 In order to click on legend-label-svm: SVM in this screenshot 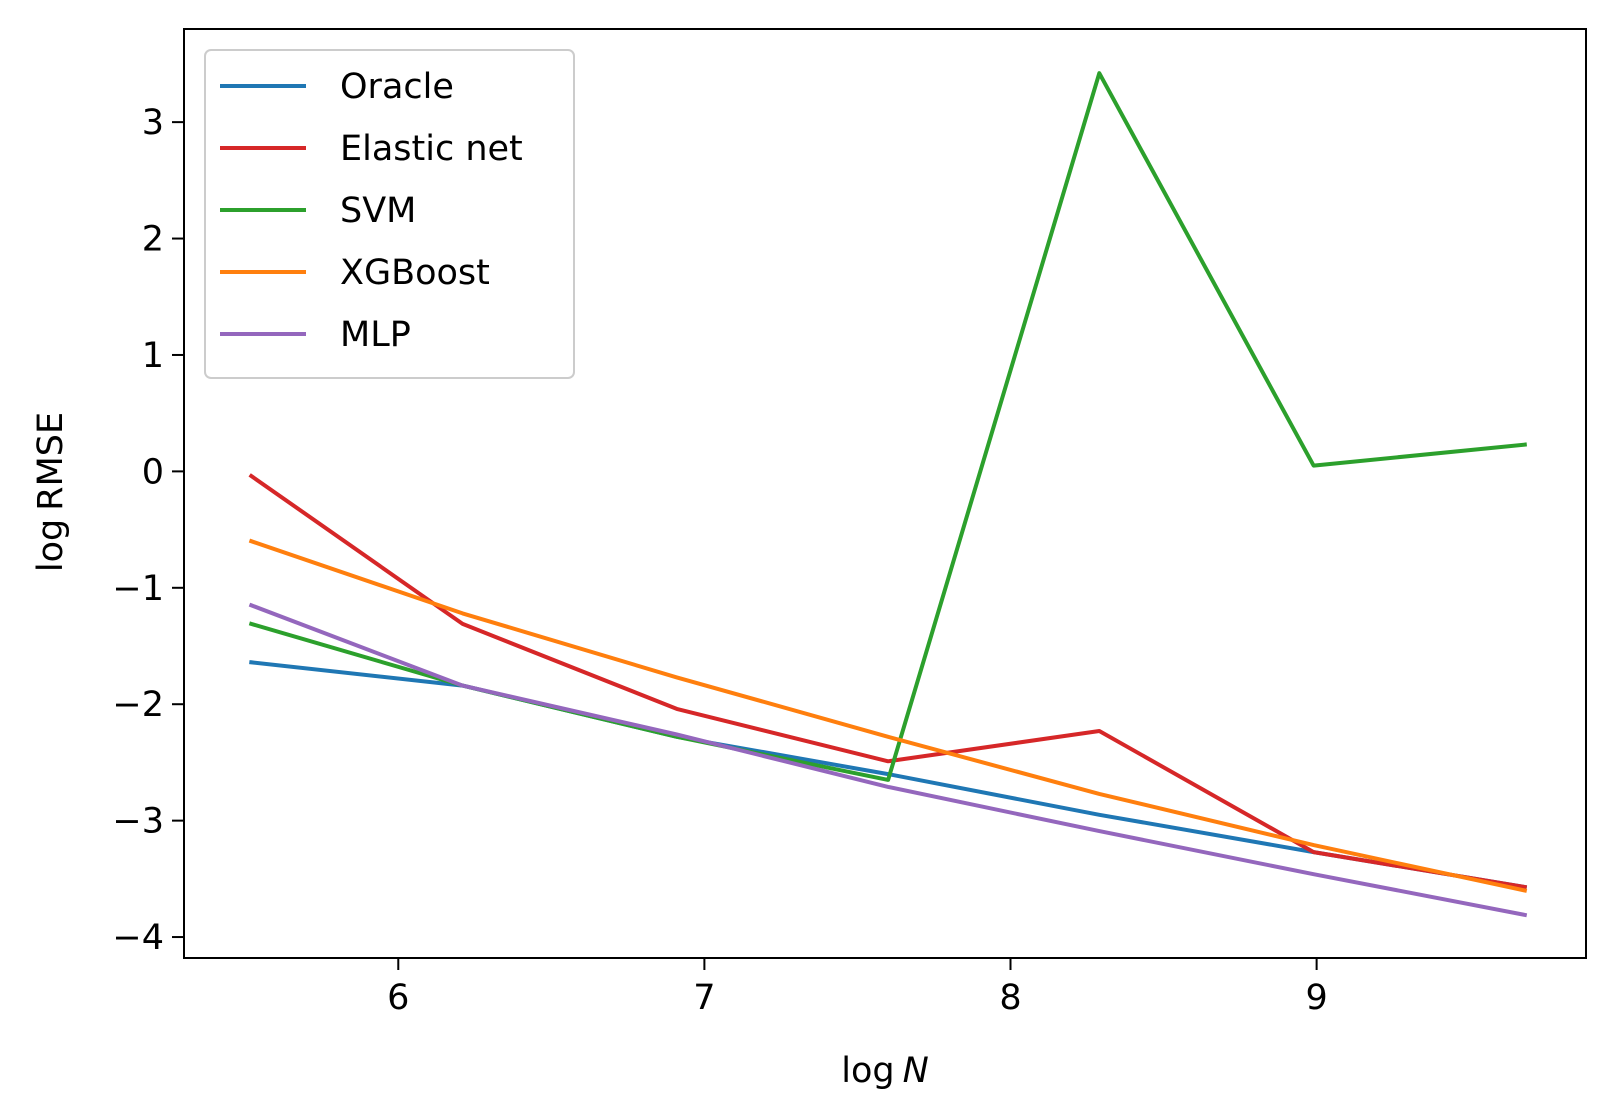, I will do `click(378, 211)`.